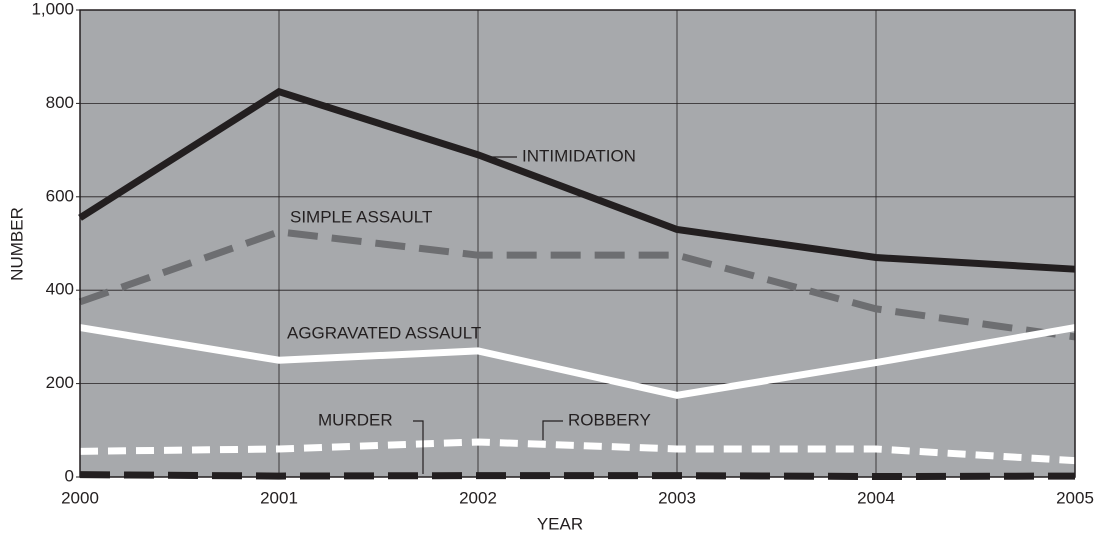 The height and width of the screenshot is (536, 1098). What do you see at coordinates (69, 475) in the screenshot?
I see `y-tick-label: 0` at bounding box center [69, 475].